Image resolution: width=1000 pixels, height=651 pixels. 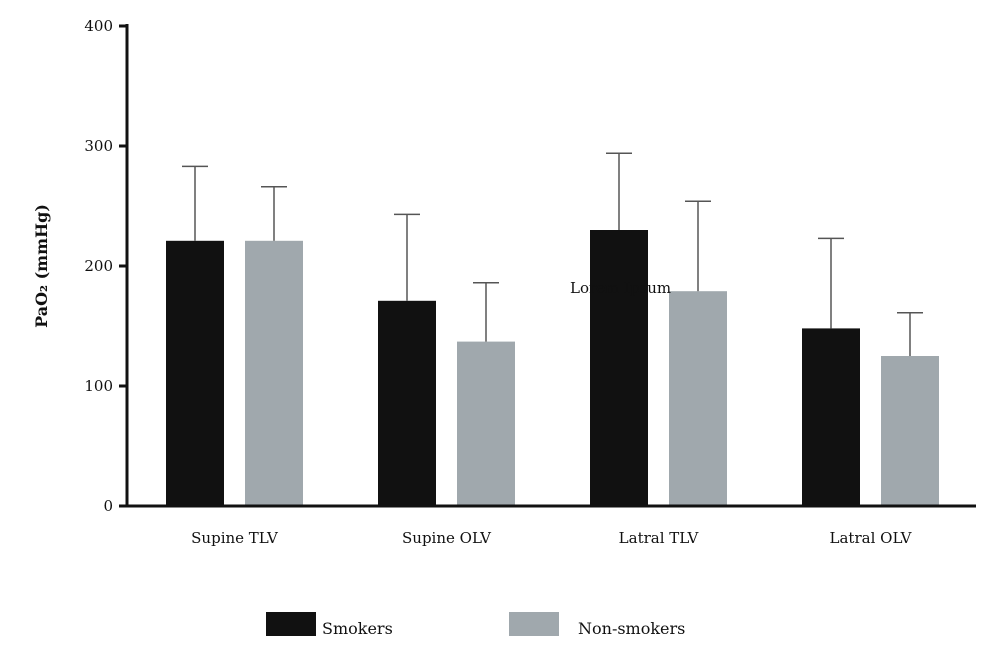 What do you see at coordinates (447, 538) in the screenshot?
I see `x-tick-label: Supine OLV` at bounding box center [447, 538].